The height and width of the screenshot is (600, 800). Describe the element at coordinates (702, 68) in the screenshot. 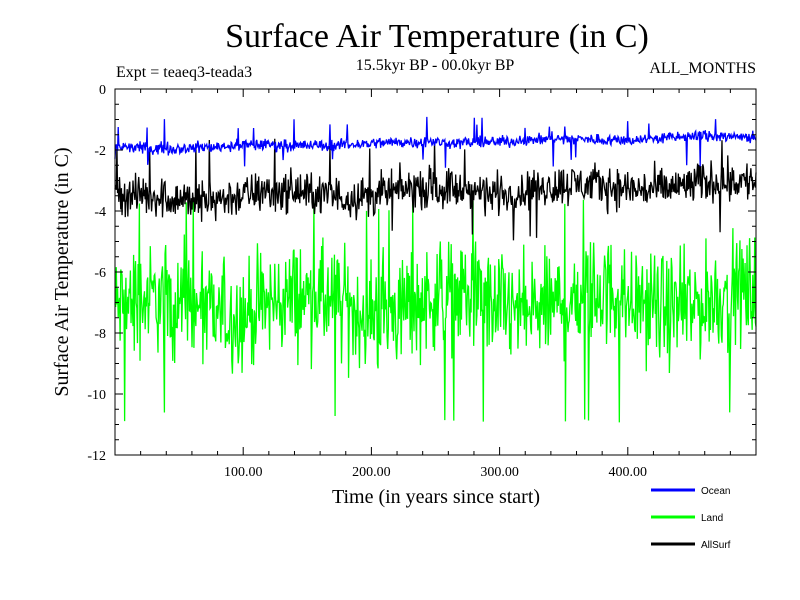

I see `chart-subtitle-right: ALL_MONTHS` at that location.